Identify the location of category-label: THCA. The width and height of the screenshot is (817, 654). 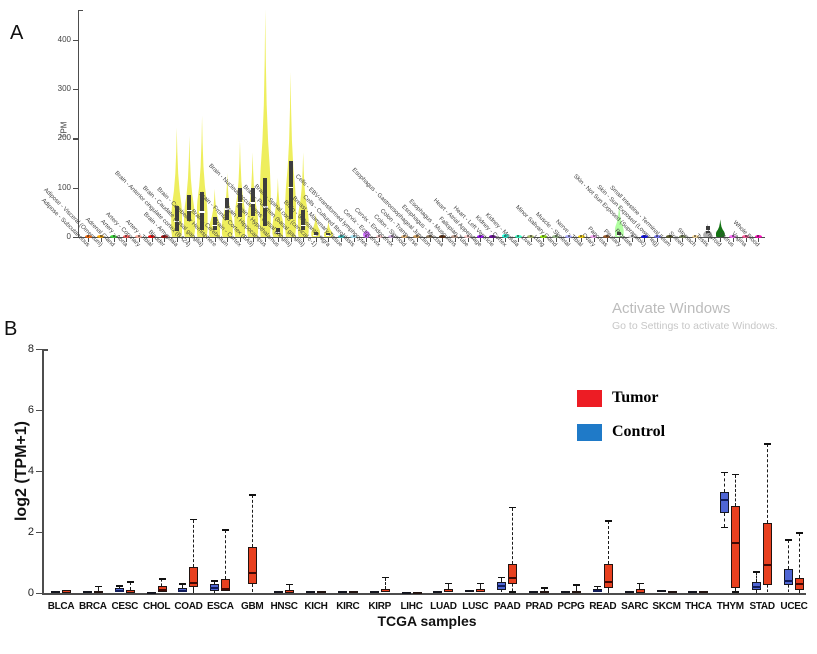
(698, 606).